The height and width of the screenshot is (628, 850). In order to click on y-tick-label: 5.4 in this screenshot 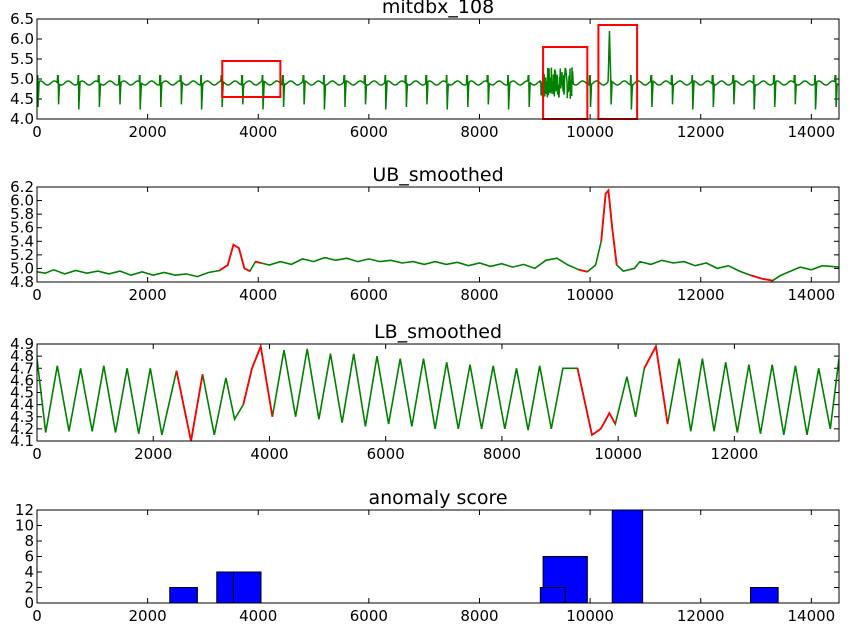, I will do `click(22, 241)`.